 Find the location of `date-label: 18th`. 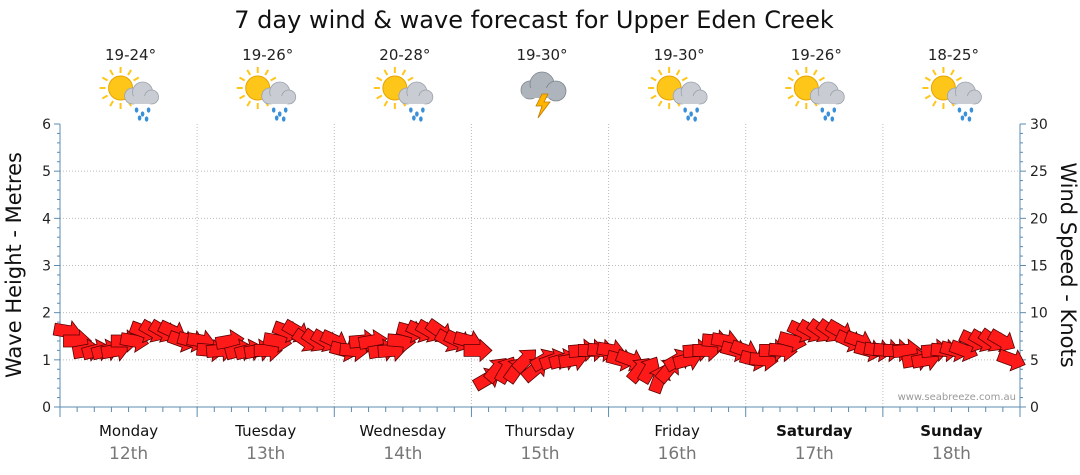

date-label: 18th is located at coordinates (951, 454).